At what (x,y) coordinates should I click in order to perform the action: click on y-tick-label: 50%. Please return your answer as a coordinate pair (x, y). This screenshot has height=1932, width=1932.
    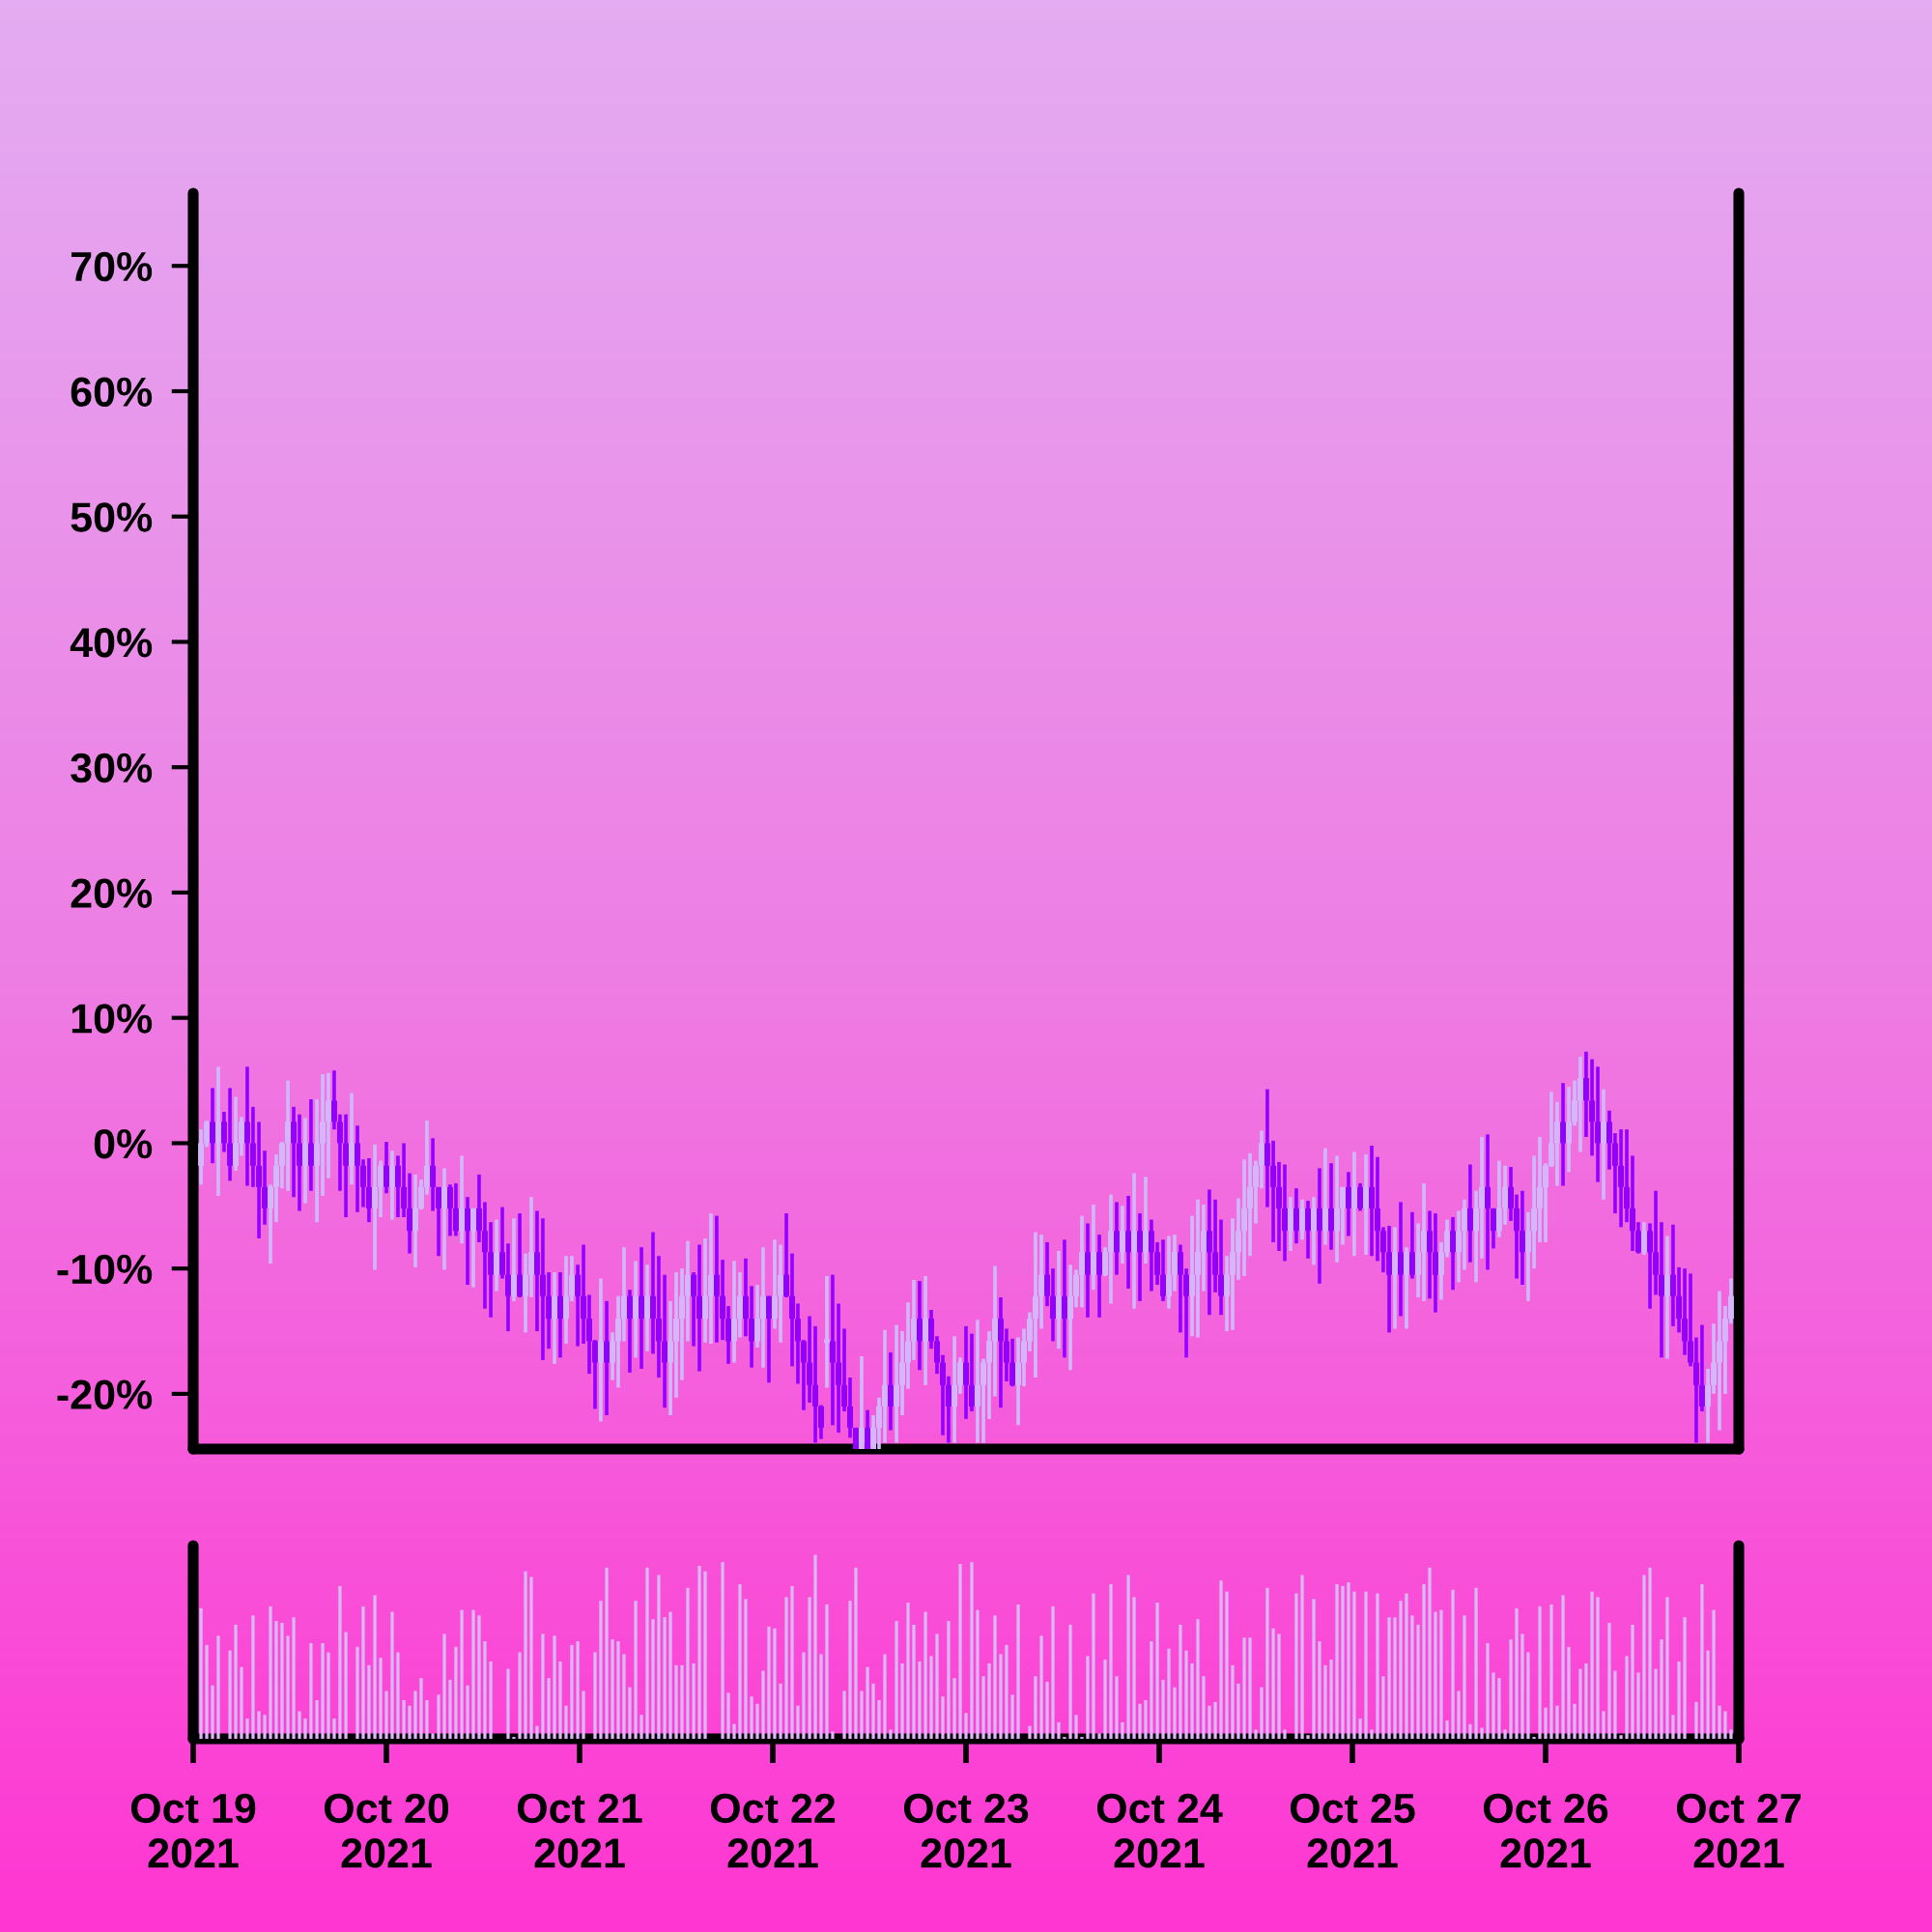
    Looking at the image, I should click on (112, 517).